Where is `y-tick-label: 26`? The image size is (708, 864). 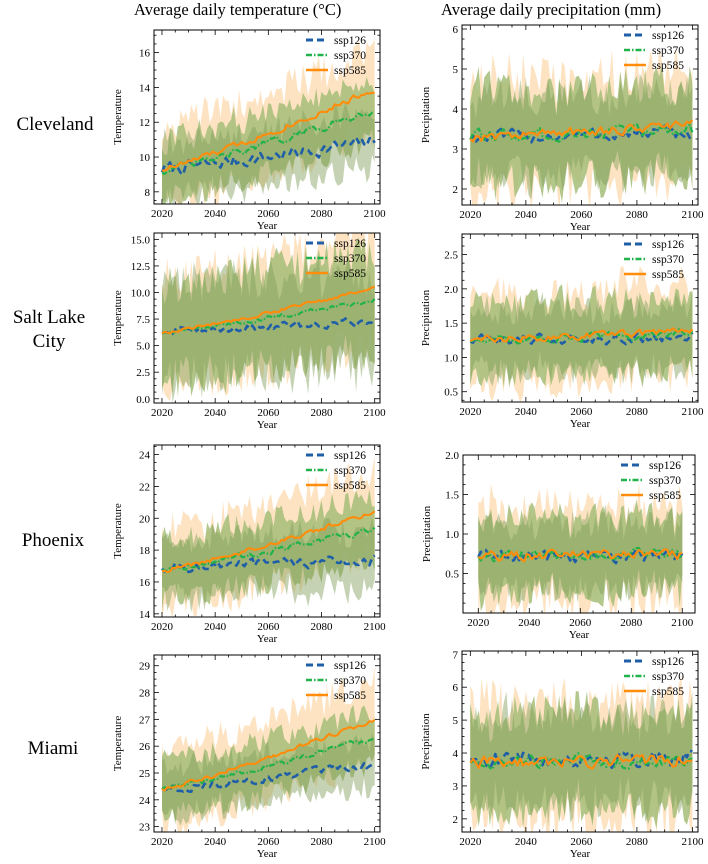 y-tick-label: 26 is located at coordinates (145, 747).